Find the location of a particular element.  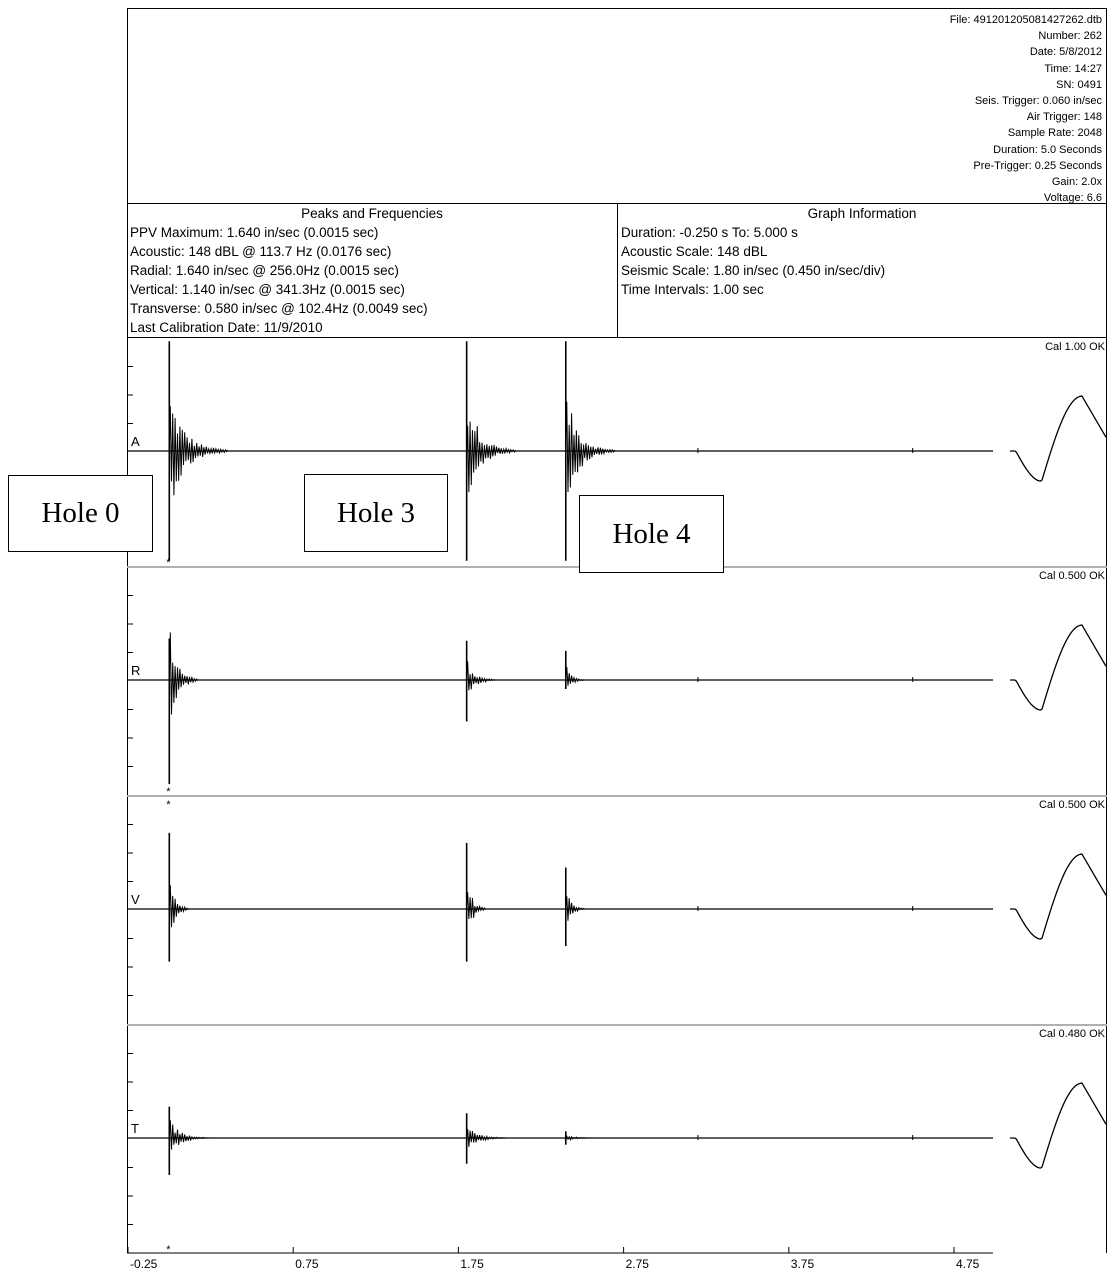

graph-info-line: Duration: -0.250 s To: 5.000 s is located at coordinates (709, 232).